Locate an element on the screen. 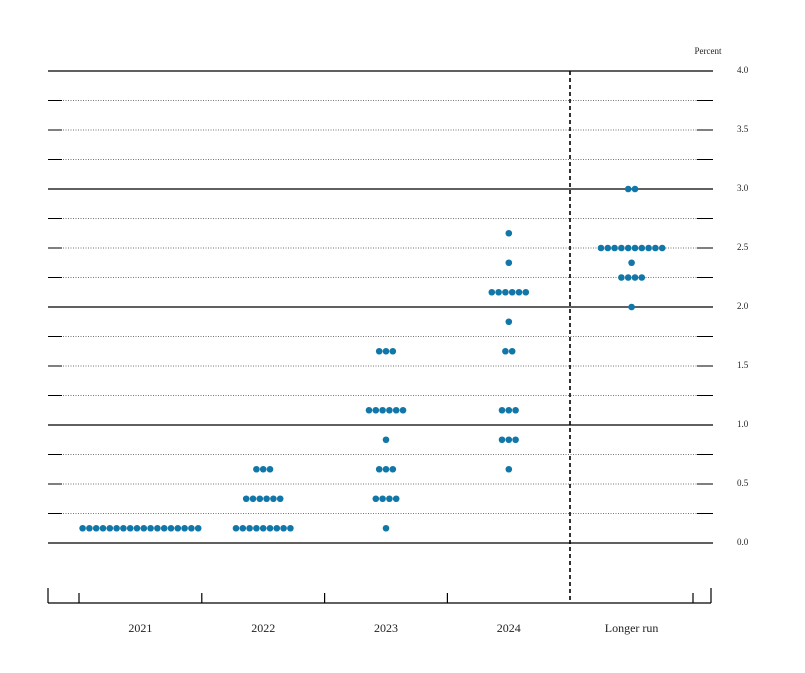  y-tick-label: 1.0 is located at coordinates (743, 424).